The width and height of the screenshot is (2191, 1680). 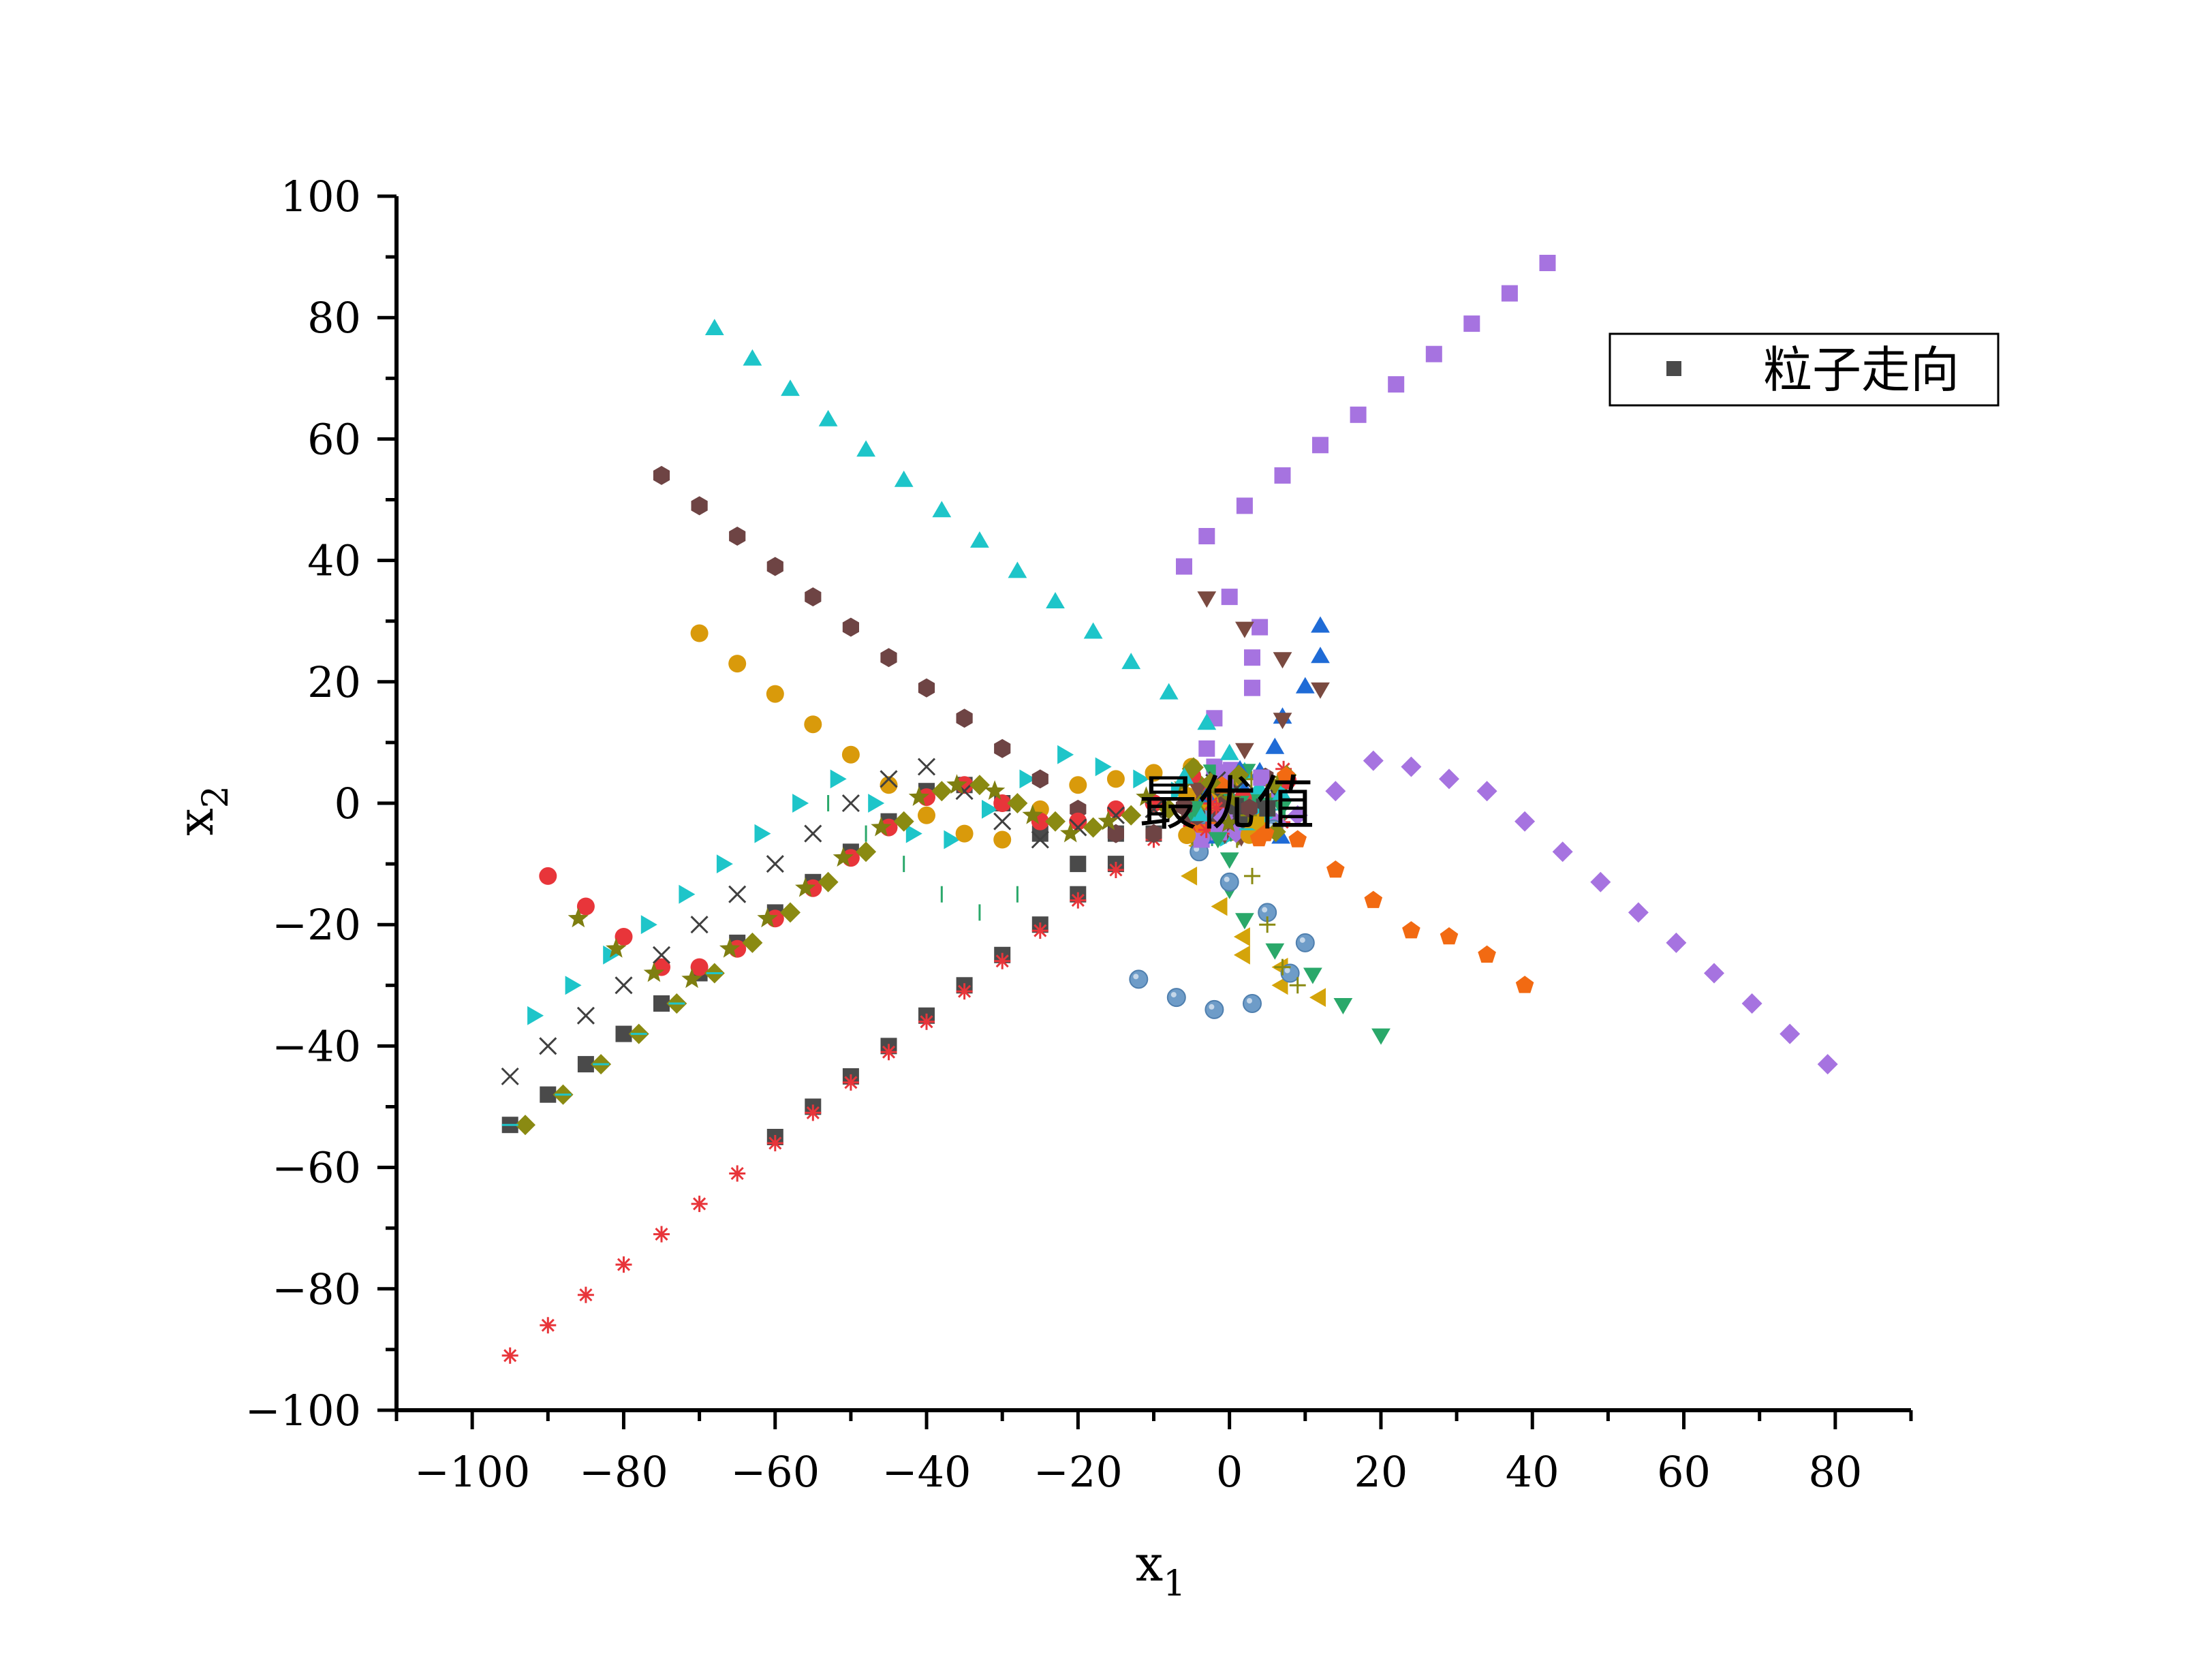 I want to click on x-tick-label: −40, so click(x=927, y=1472).